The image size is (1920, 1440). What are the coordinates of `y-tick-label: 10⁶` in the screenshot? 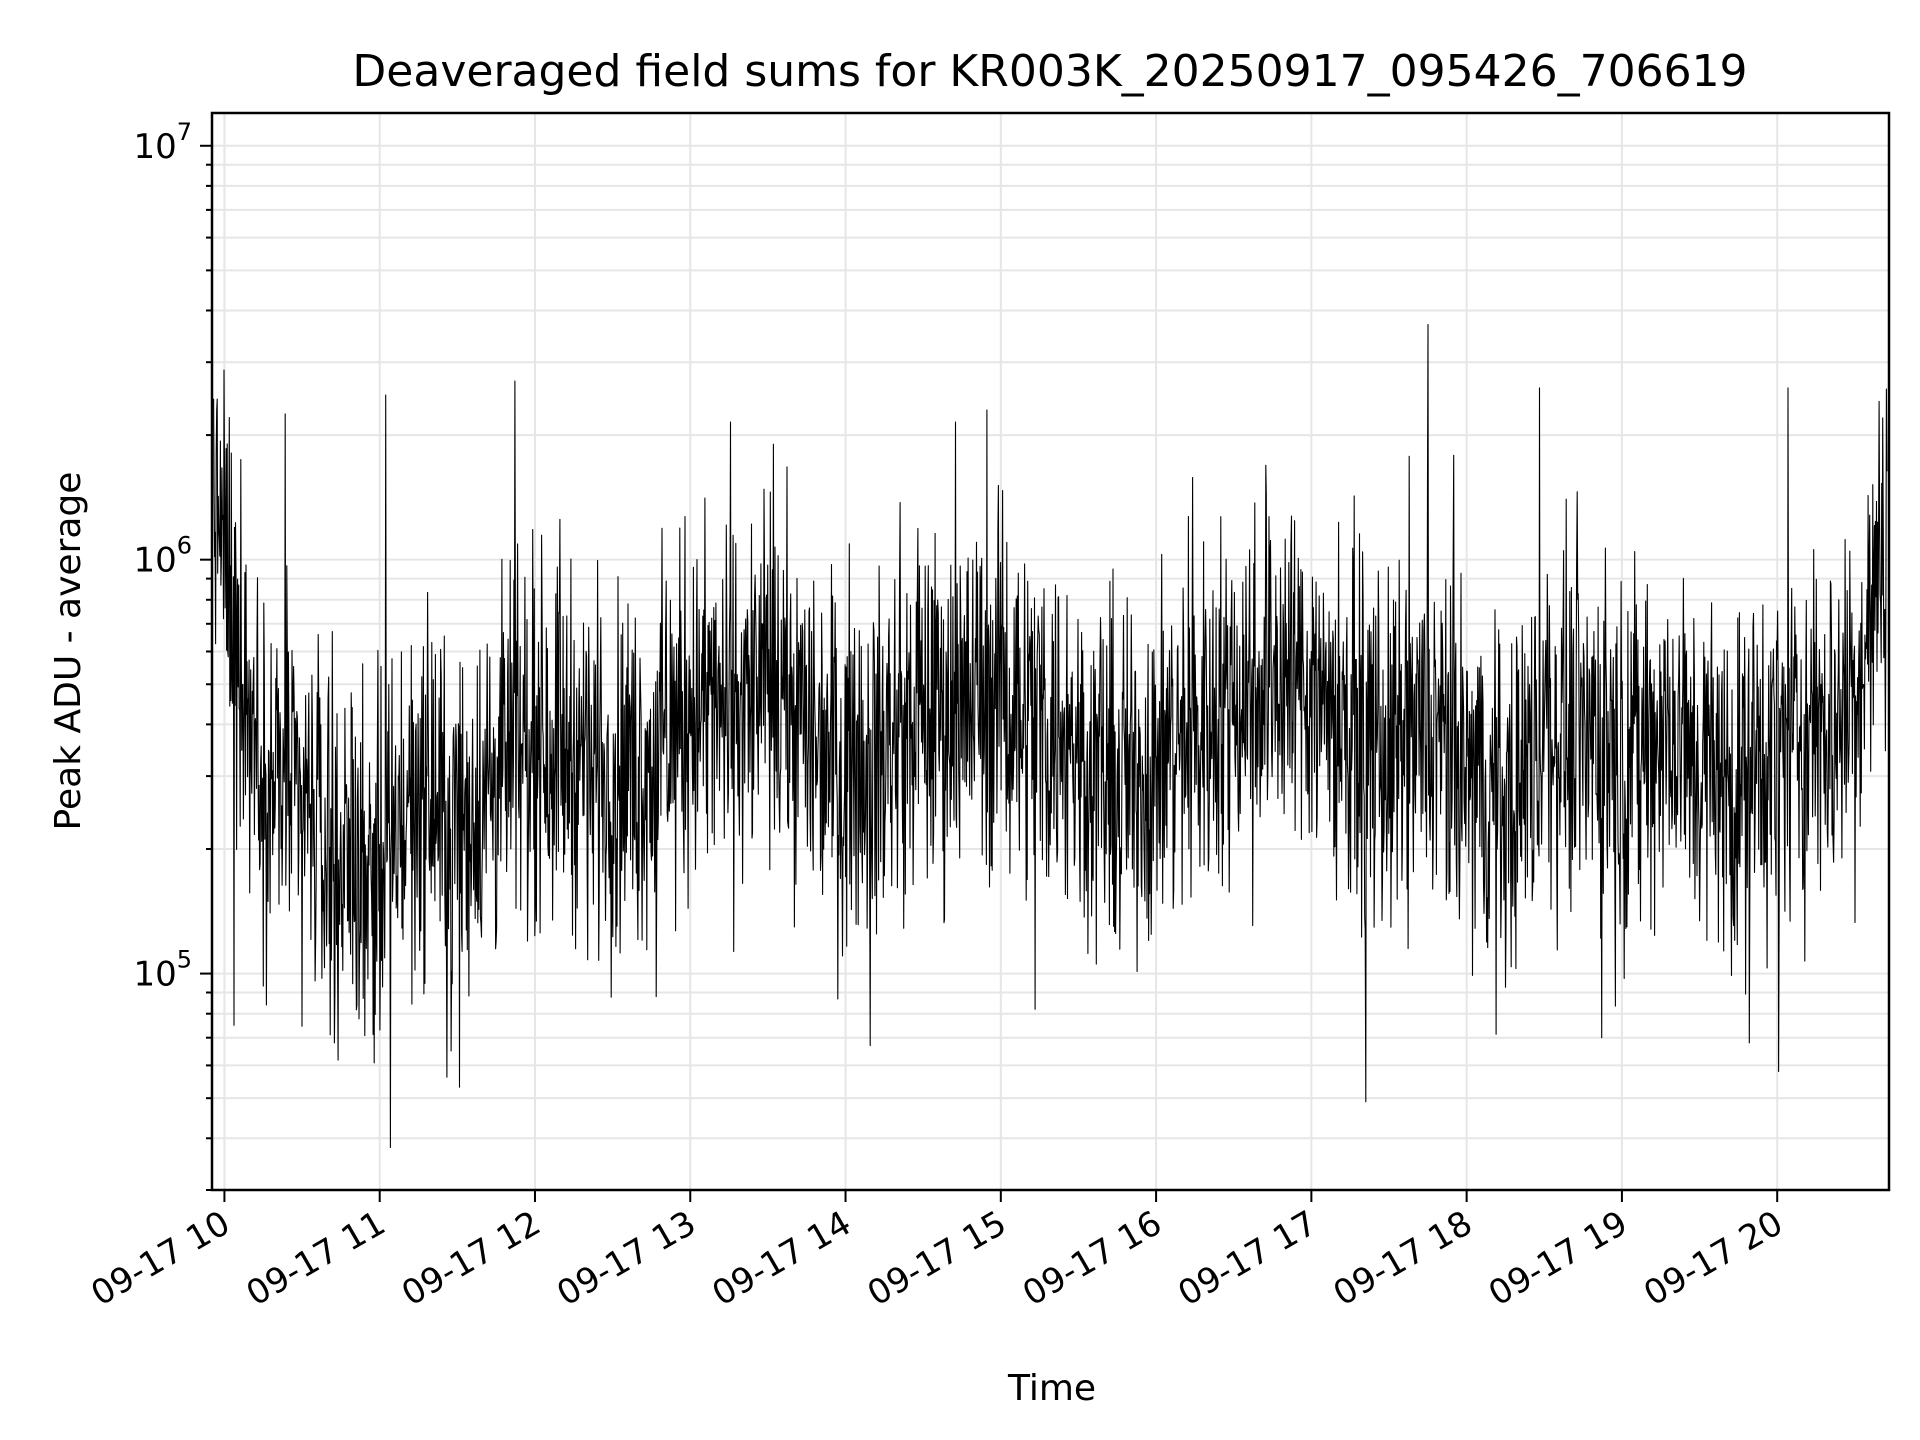 It's located at (162, 556).